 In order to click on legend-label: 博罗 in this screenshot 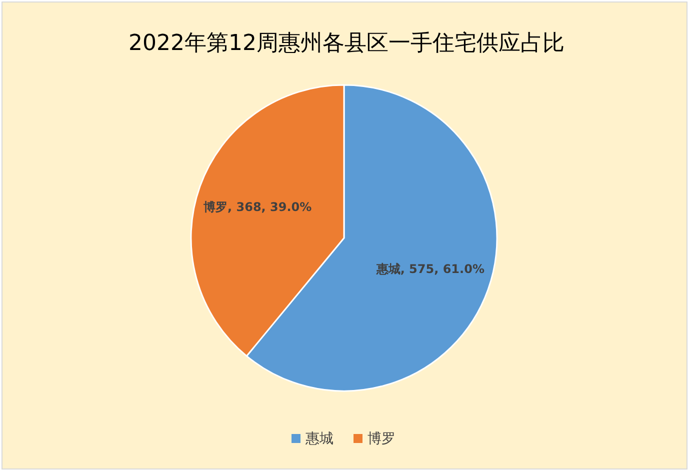, I will do `click(382, 439)`.